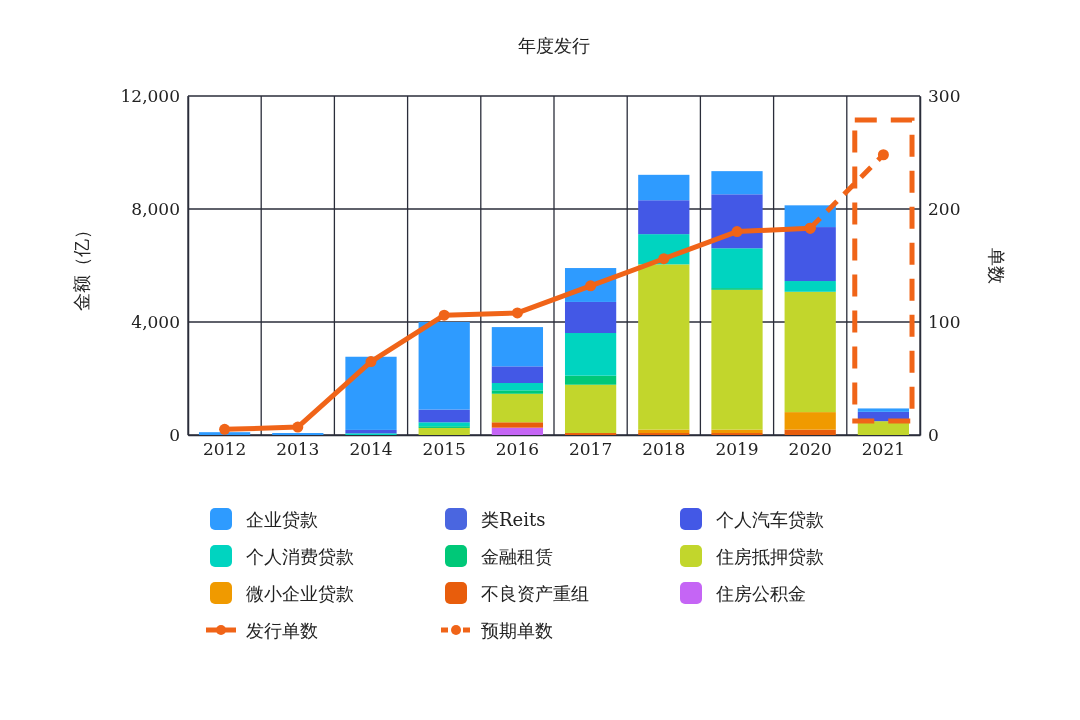 The height and width of the screenshot is (720, 1080). What do you see at coordinates (224, 449) in the screenshot?
I see `x-tick-label: 2012` at bounding box center [224, 449].